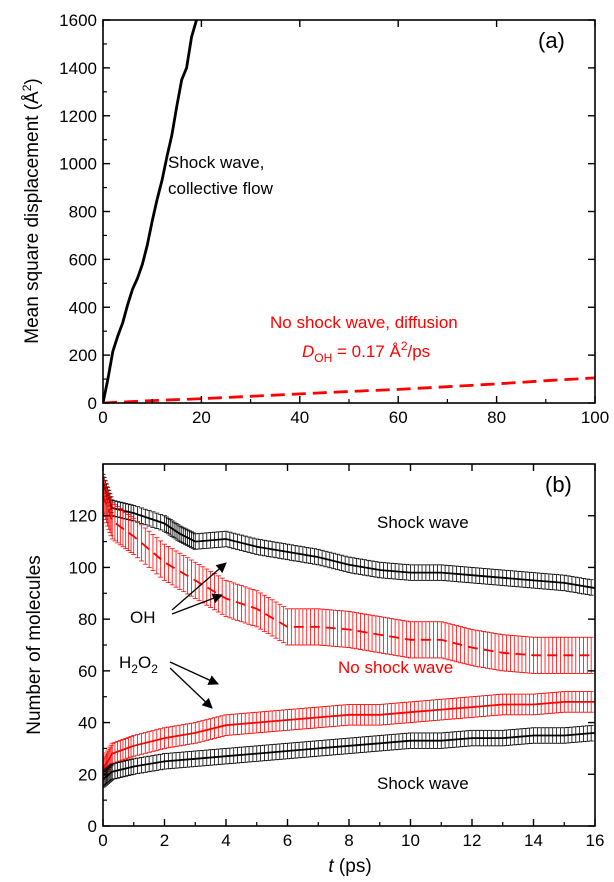 The width and height of the screenshot is (614, 882). Describe the element at coordinates (349, 389) in the screenshot. I see `series-no-shock-wave-diffusion-line` at that location.